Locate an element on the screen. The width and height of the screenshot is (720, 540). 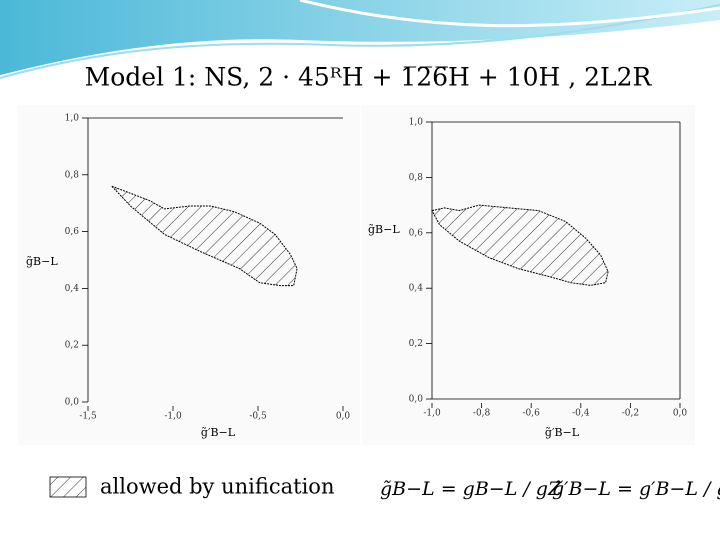
legend-swatch is located at coordinates (68, 487).